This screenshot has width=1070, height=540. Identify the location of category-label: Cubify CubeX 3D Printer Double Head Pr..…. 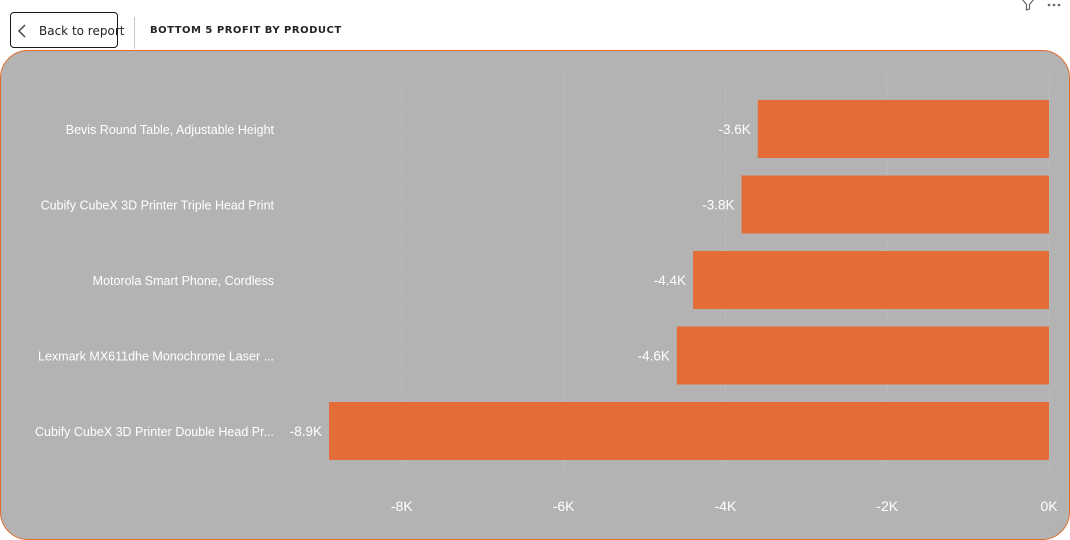
(154, 432).